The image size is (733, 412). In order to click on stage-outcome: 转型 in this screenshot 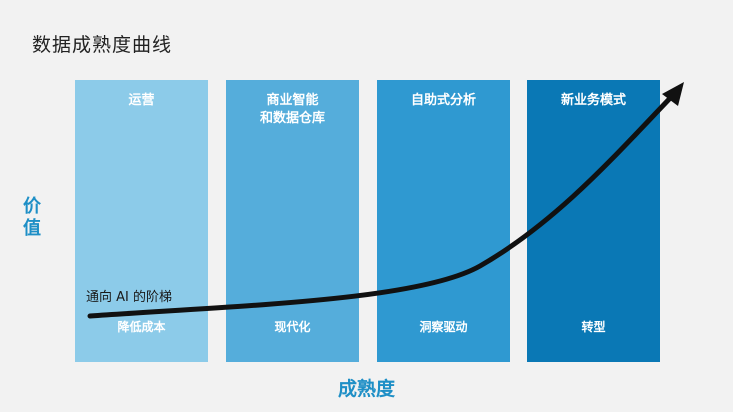, I will do `click(593, 327)`.